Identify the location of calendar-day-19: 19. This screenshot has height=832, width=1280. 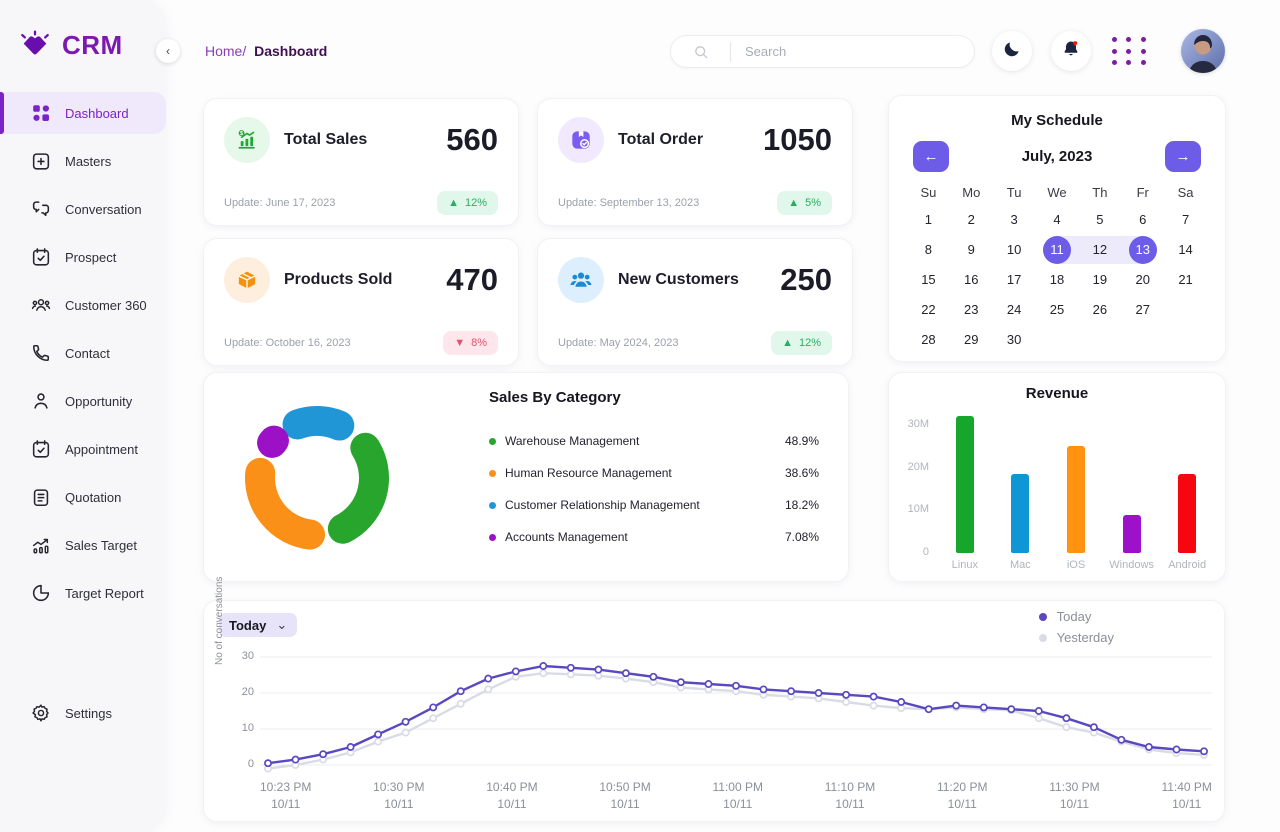
(1100, 279).